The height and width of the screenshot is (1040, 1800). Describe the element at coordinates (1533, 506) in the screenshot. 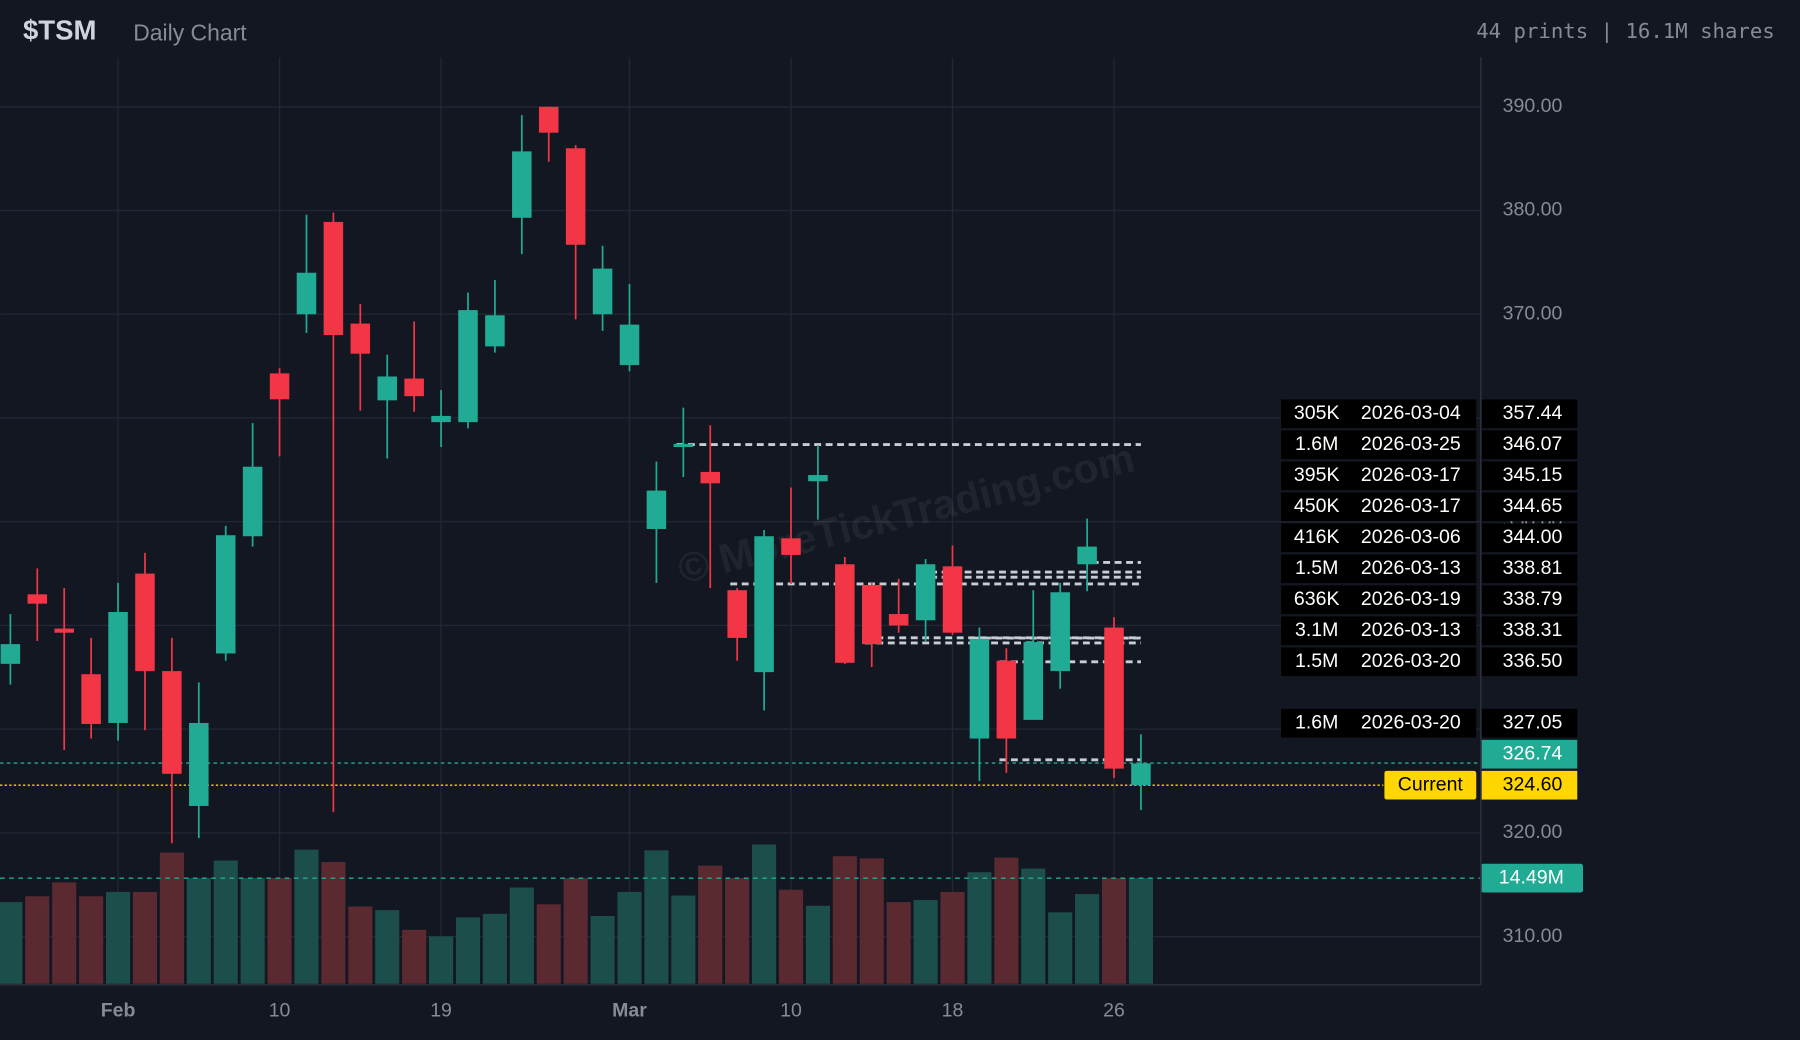

I see `print-price: 344.65` at that location.